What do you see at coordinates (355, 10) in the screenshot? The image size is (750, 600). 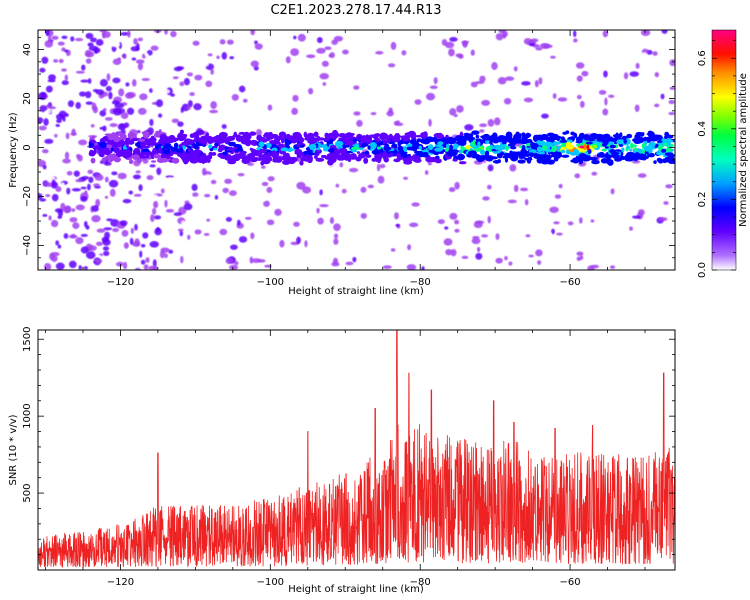 I see `chart-title: C2E1.2023.278.17.44.R13` at bounding box center [355, 10].